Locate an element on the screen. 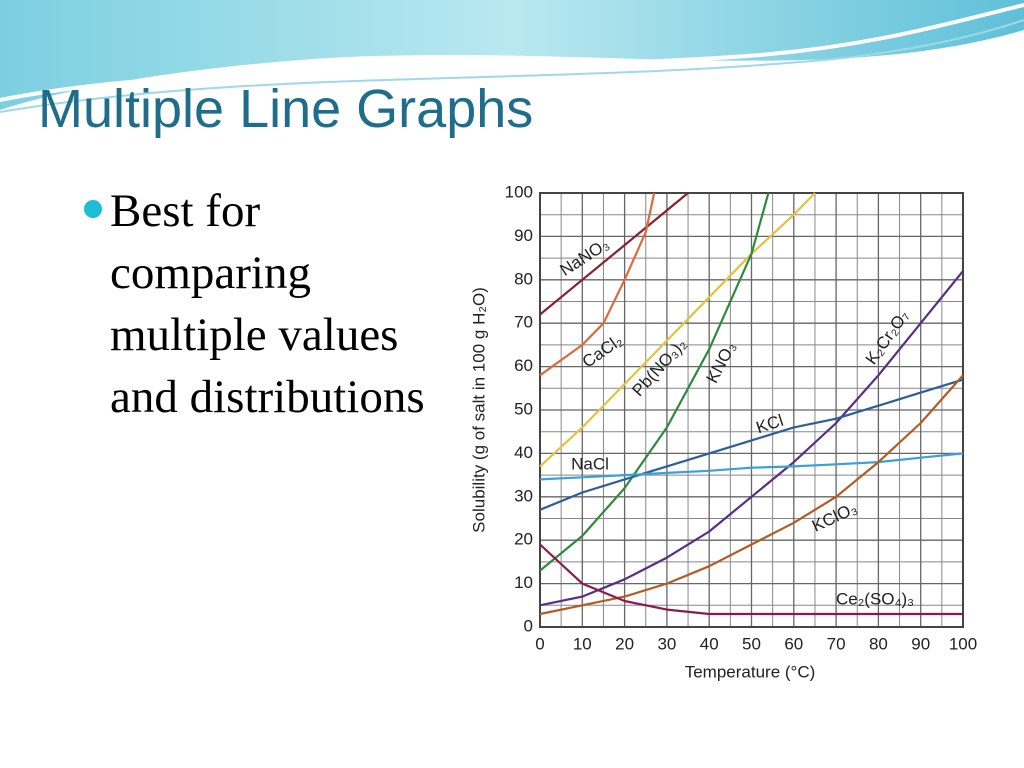 Image resolution: width=1024 pixels, height=768 pixels. y-tick-label: 90 is located at coordinates (523, 235).